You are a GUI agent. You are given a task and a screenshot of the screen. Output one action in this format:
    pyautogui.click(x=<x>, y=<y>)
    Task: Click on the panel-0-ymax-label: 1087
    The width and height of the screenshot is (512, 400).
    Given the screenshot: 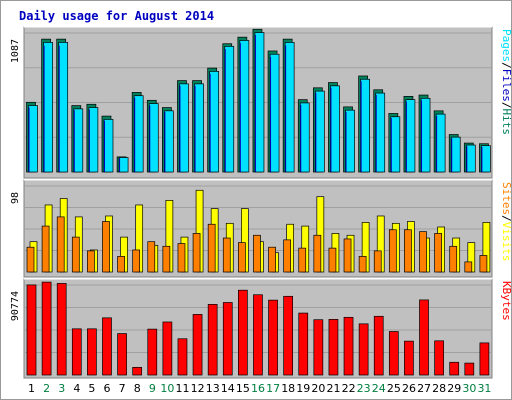 What is the action you would take?
    pyautogui.click(x=15, y=51)
    